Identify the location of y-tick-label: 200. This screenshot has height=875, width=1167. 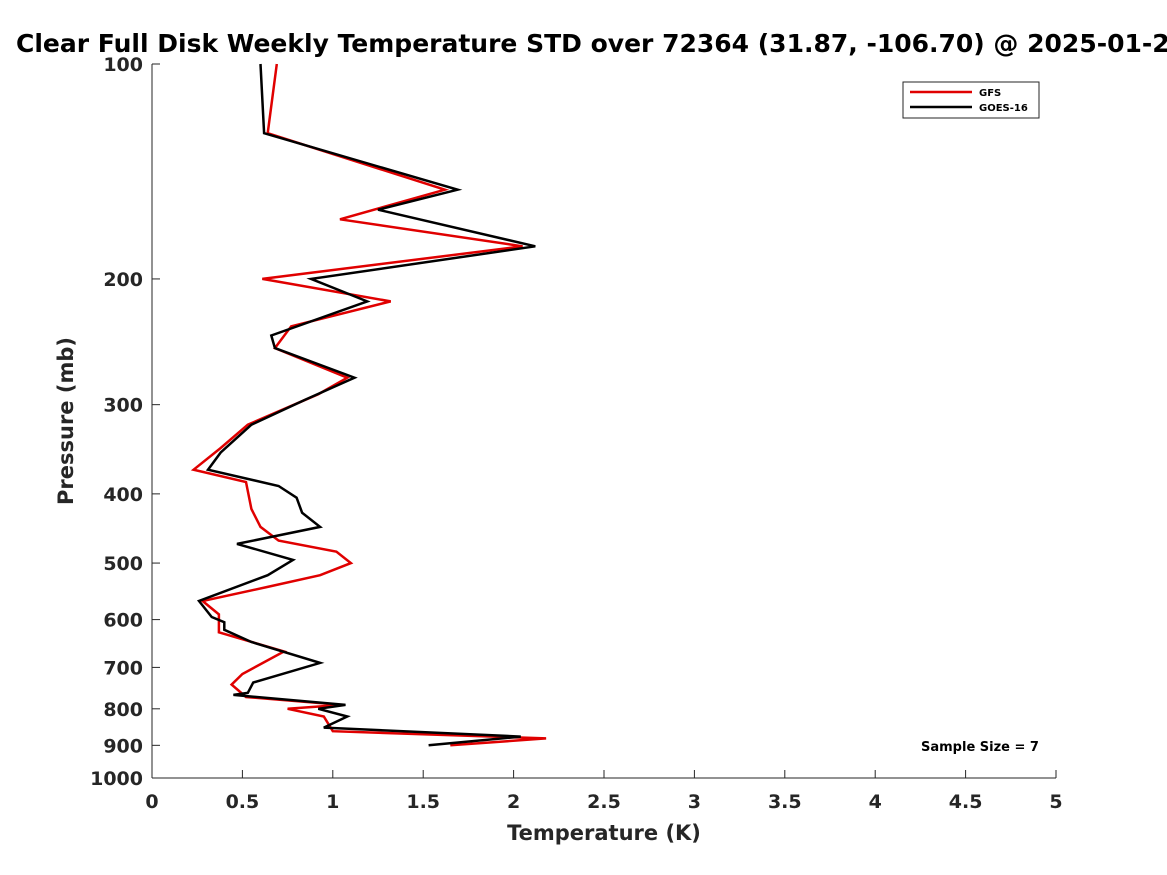
(123, 280).